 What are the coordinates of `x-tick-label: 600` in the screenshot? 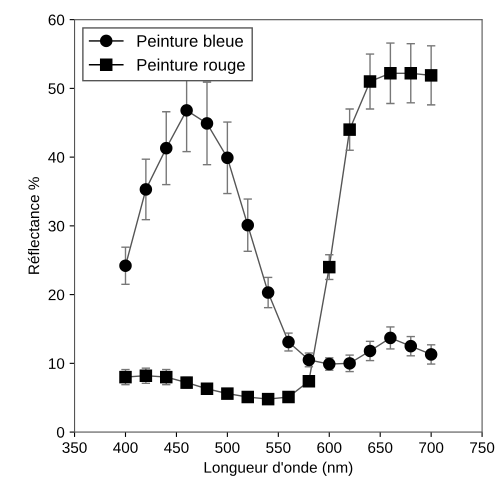 It's located at (329, 448).